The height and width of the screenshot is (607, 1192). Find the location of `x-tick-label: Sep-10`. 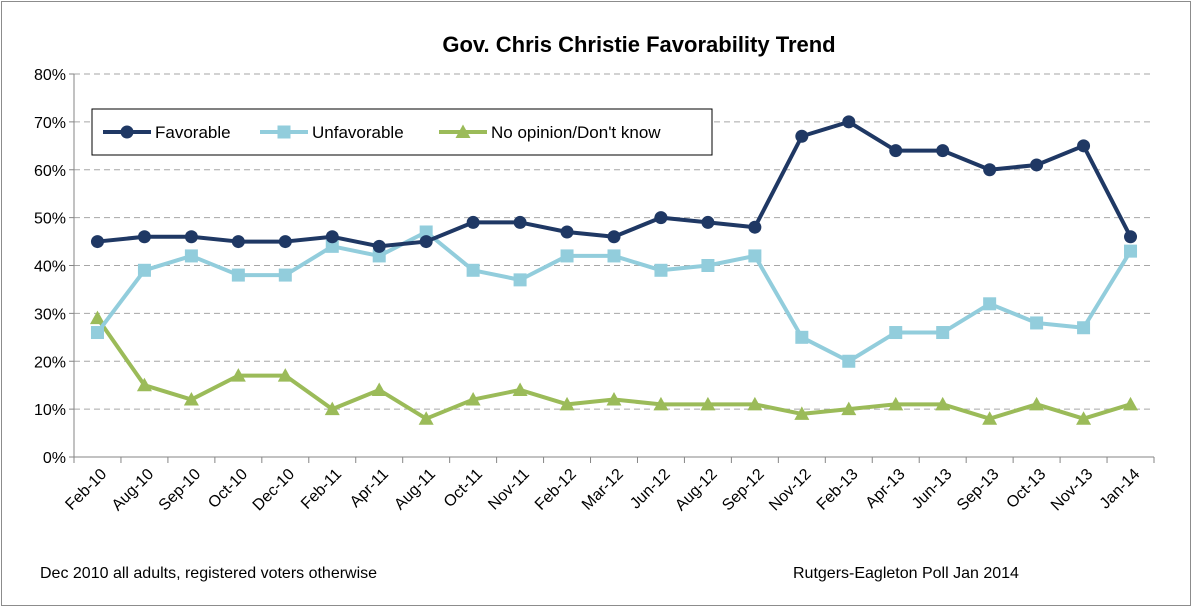

x-tick-label: Sep-10 is located at coordinates (180, 490).